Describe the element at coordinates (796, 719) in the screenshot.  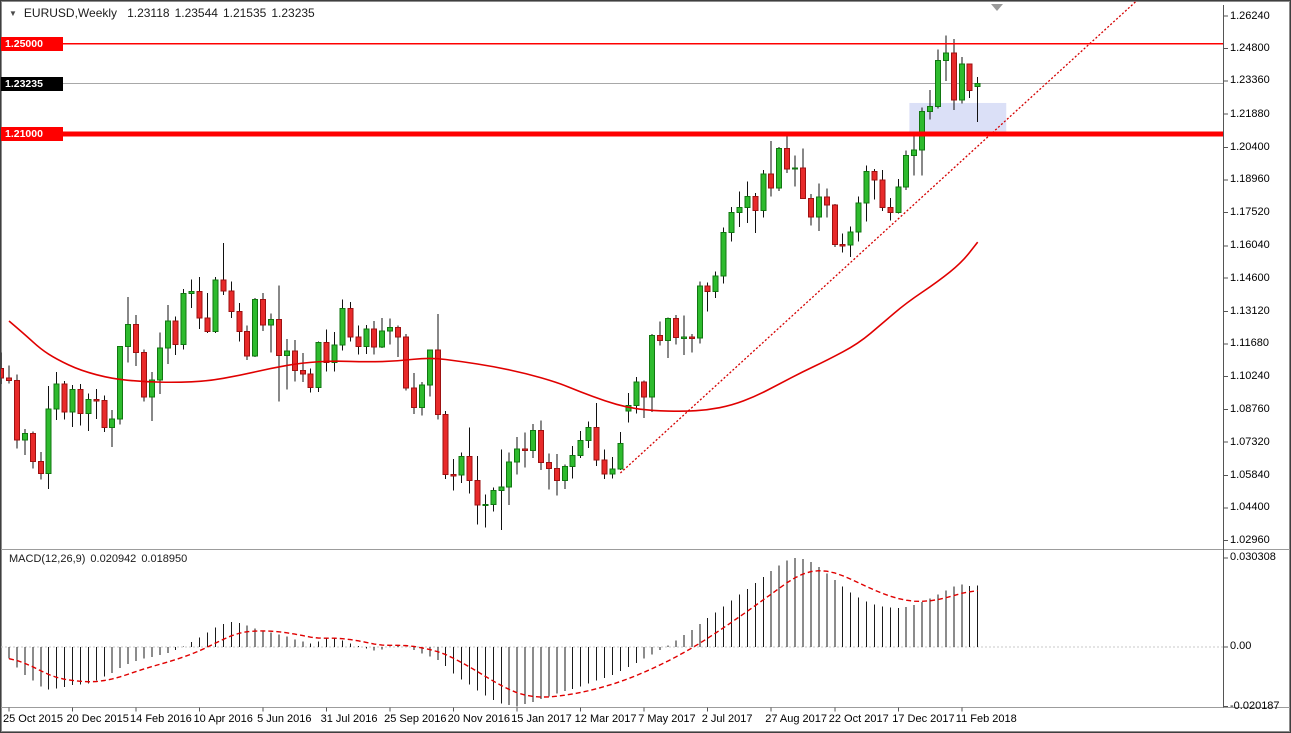
I see `date-label: 27 Aug 2017` at that location.